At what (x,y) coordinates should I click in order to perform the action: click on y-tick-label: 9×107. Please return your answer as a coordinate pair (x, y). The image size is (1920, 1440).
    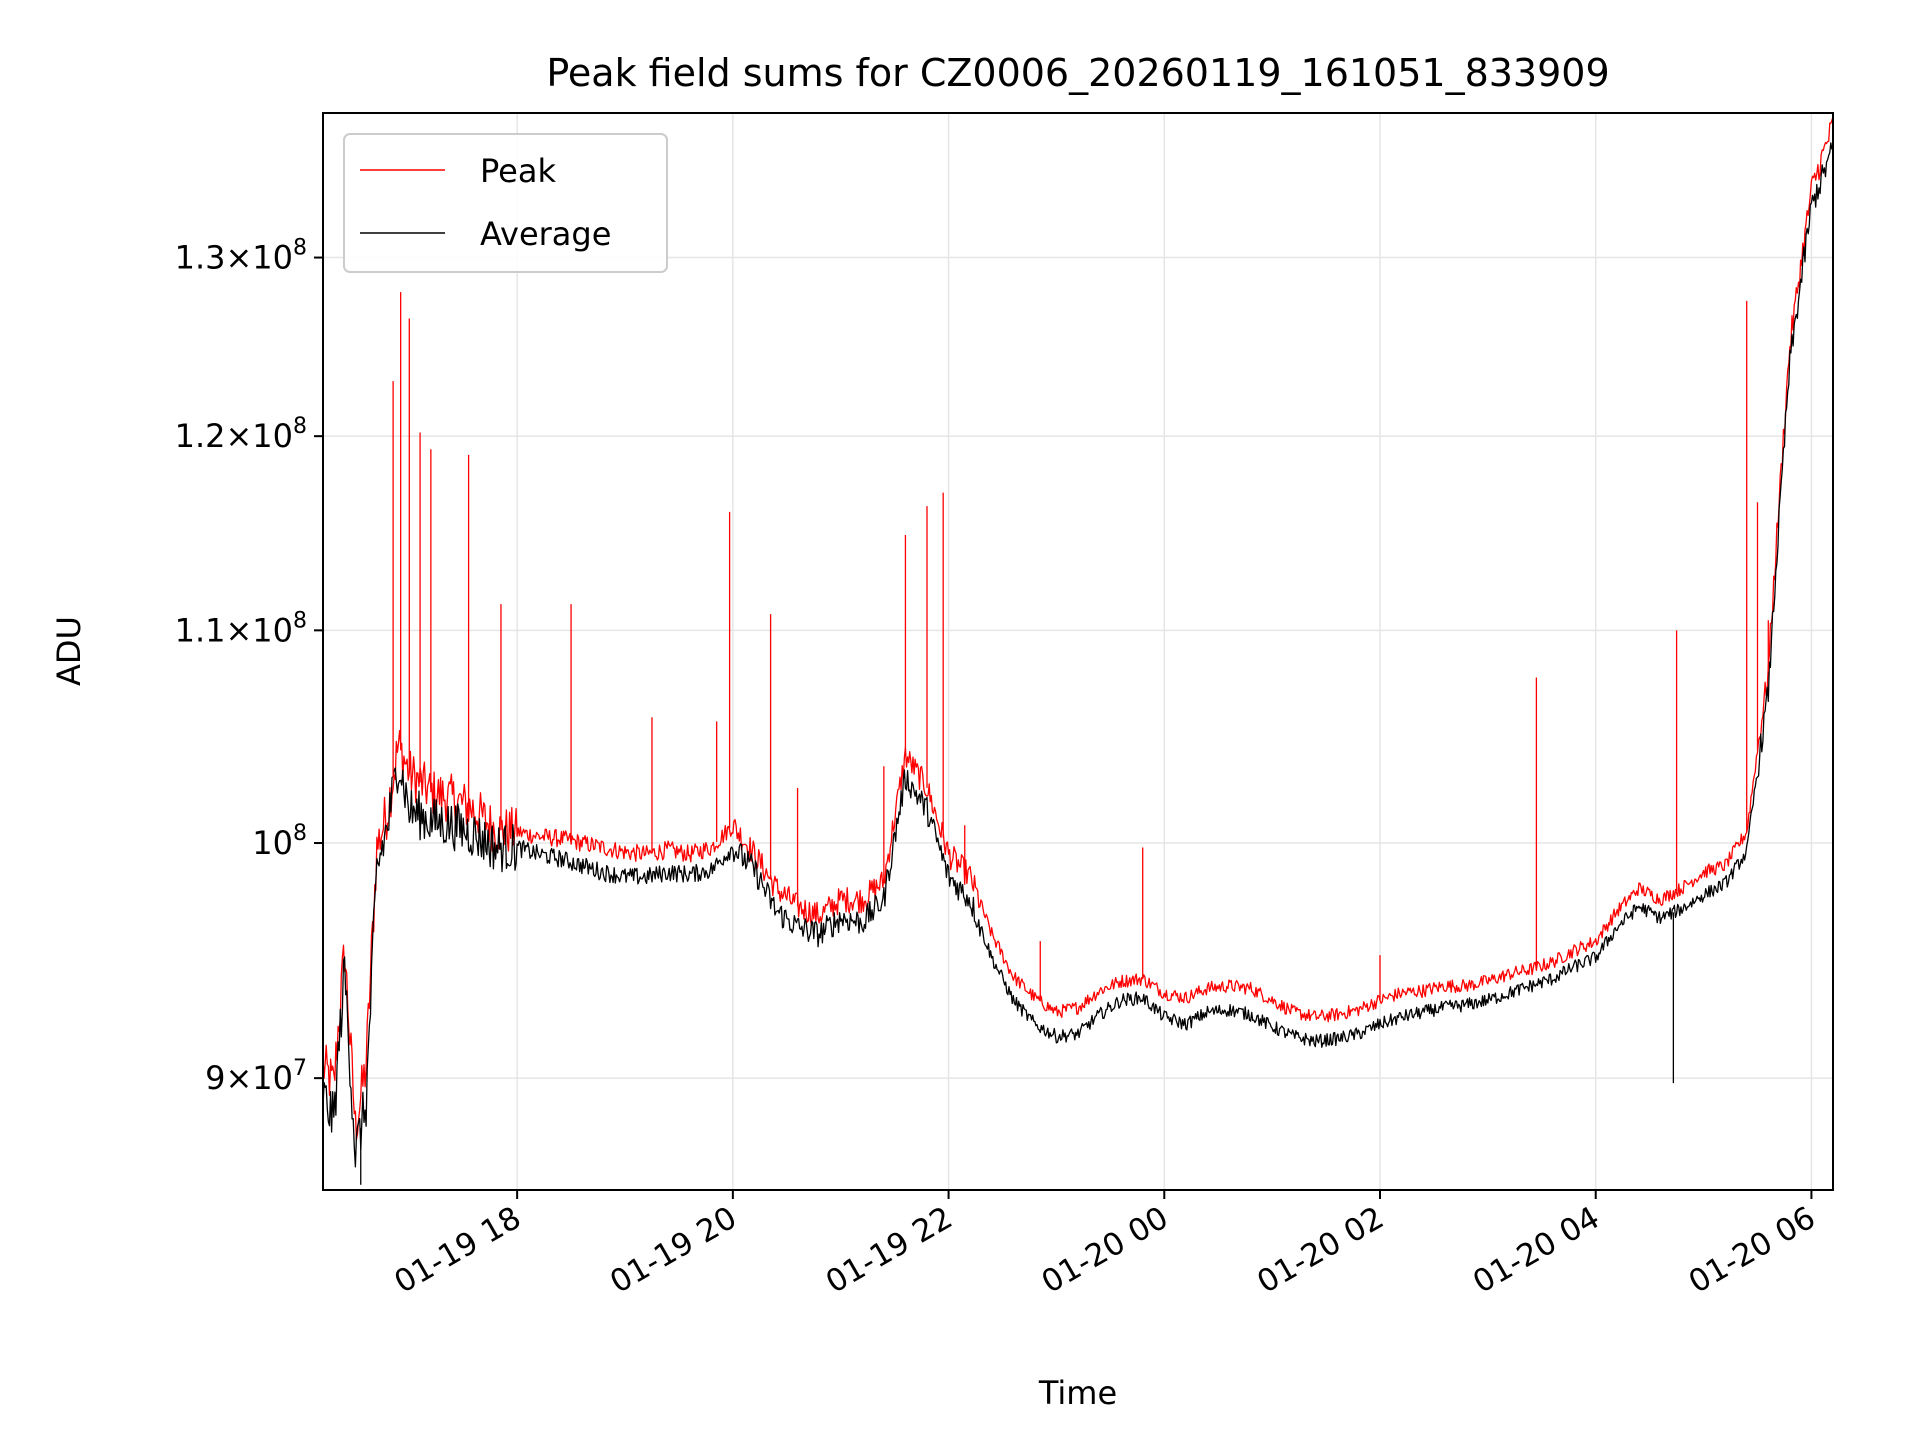
    Looking at the image, I should click on (256, 1076).